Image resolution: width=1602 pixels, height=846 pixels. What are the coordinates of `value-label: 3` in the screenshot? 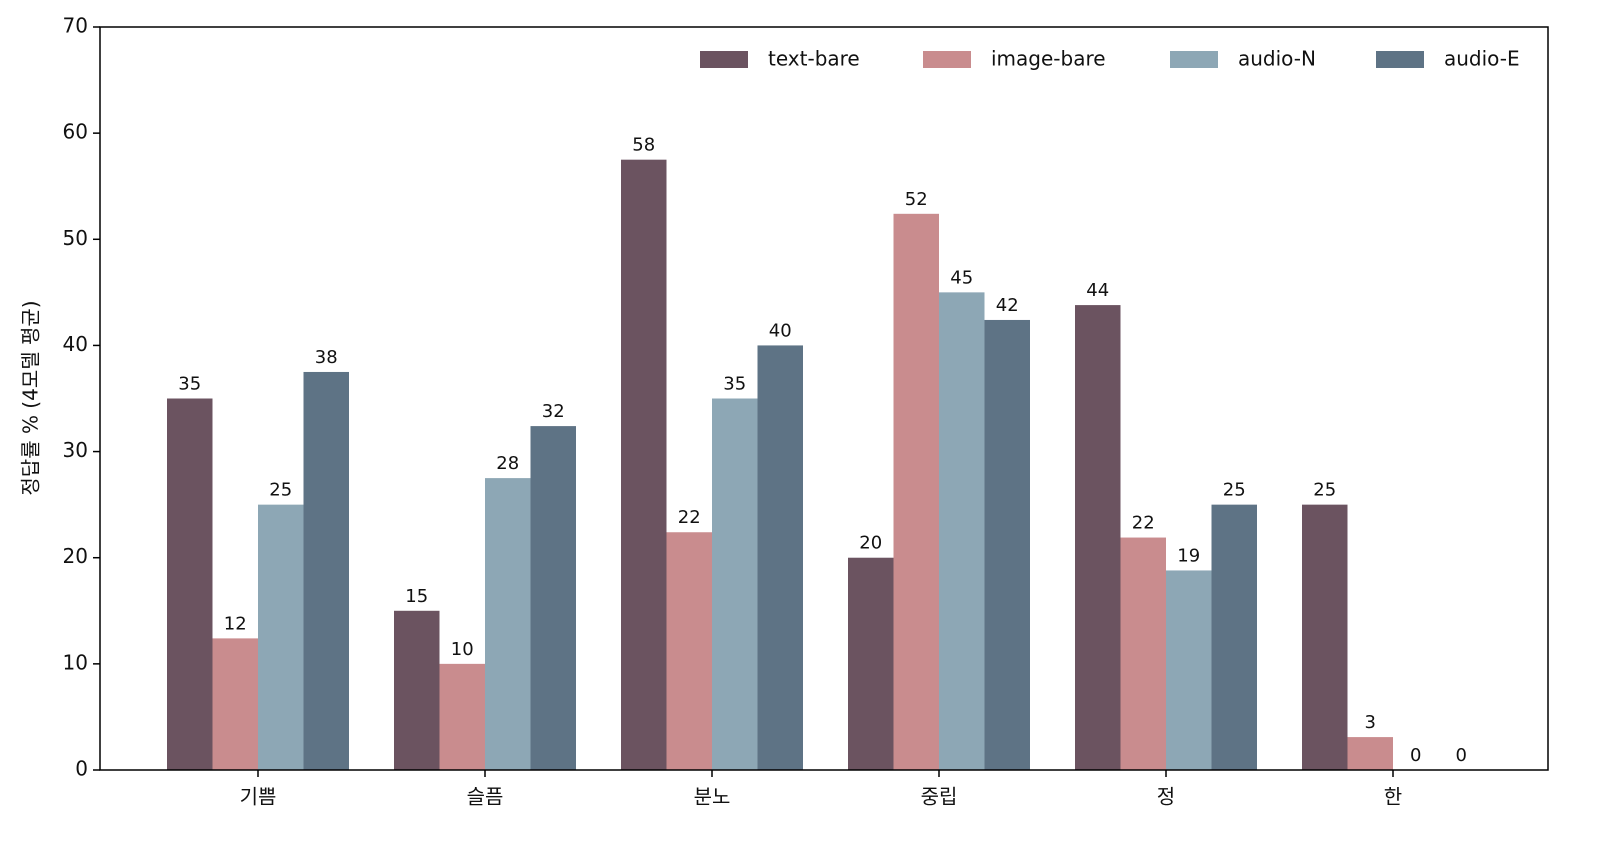 It's located at (1370, 722).